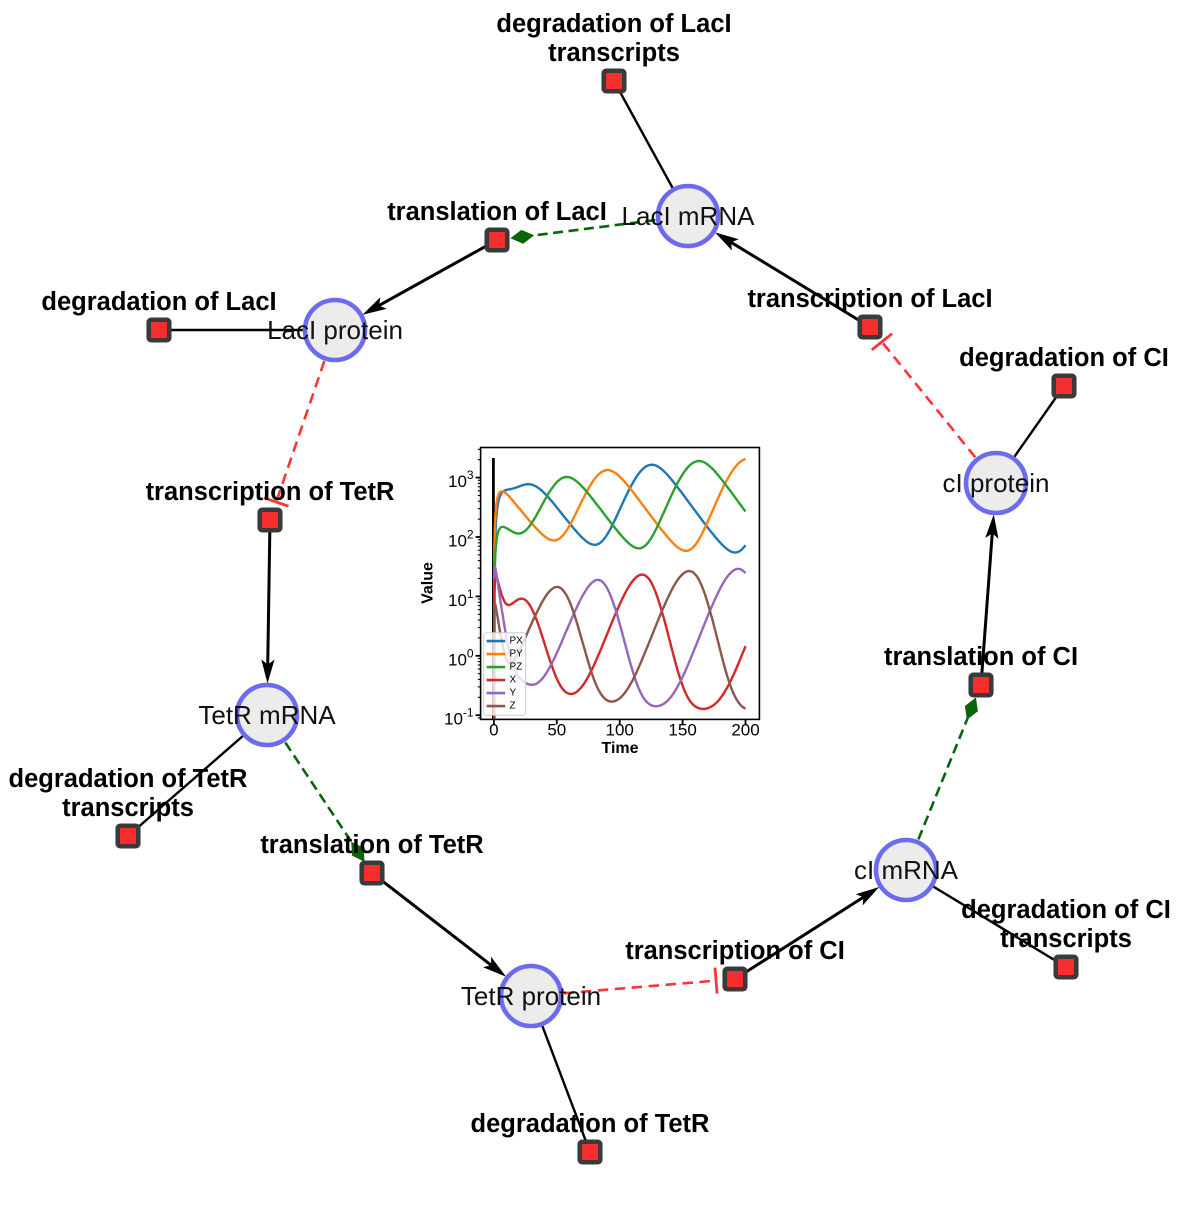 Image resolution: width=1189 pixels, height=1205 pixels. Describe the element at coordinates (493, 729) in the screenshot. I see `svg-text: 0` at that location.